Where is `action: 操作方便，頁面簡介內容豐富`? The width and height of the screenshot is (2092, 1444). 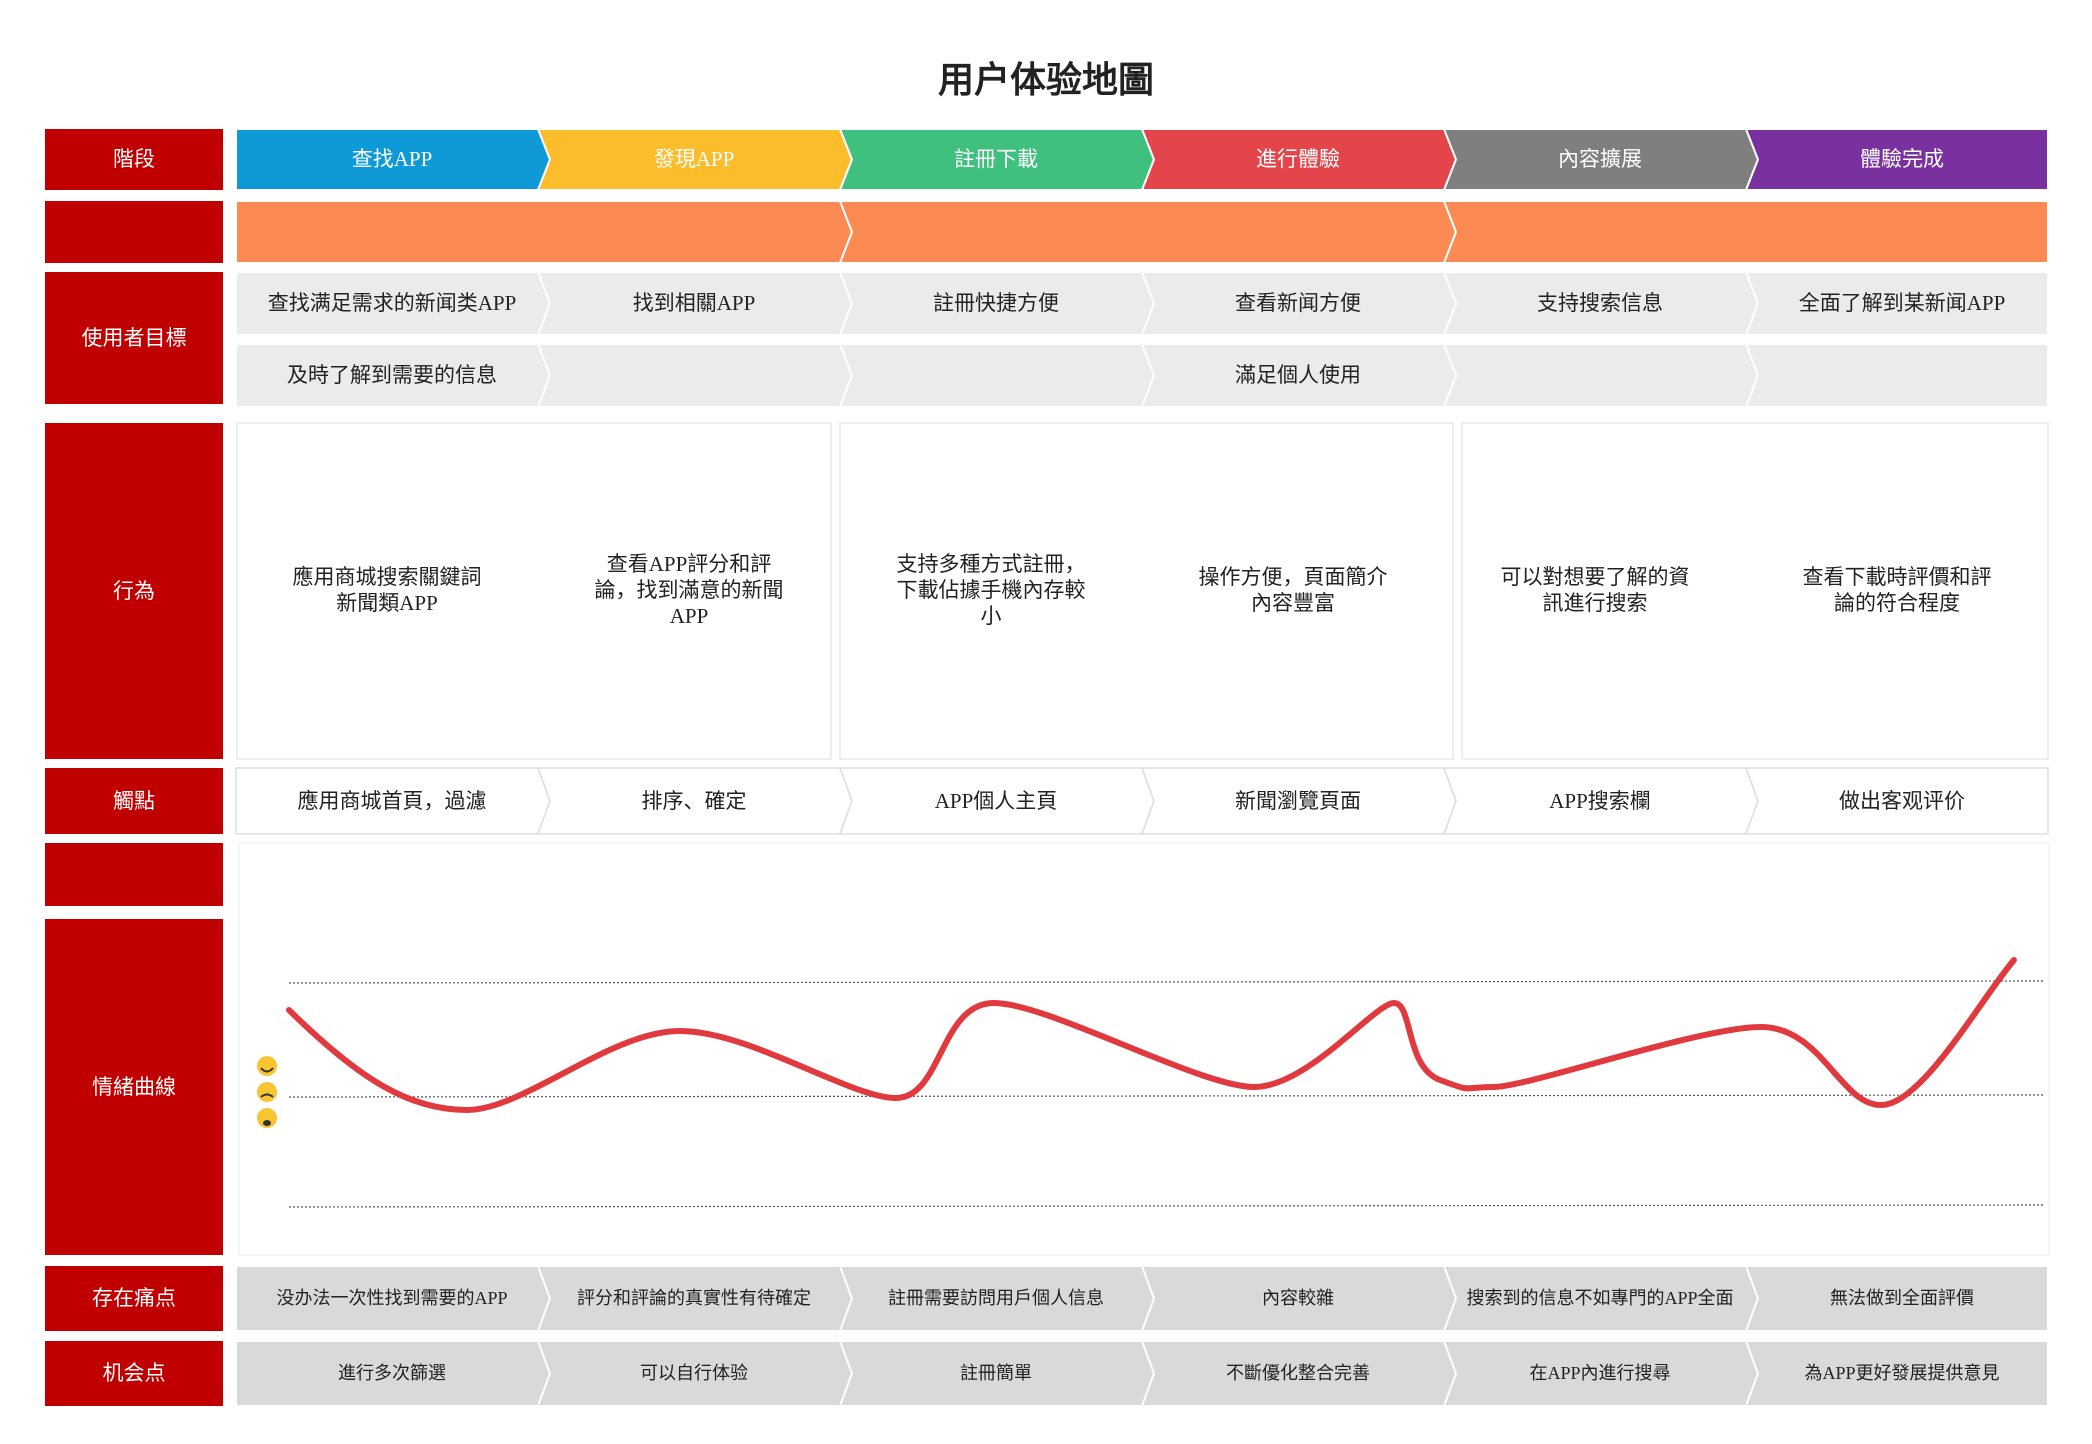 action: 操作方便，頁面簡介內容豐富 is located at coordinates (1293, 589).